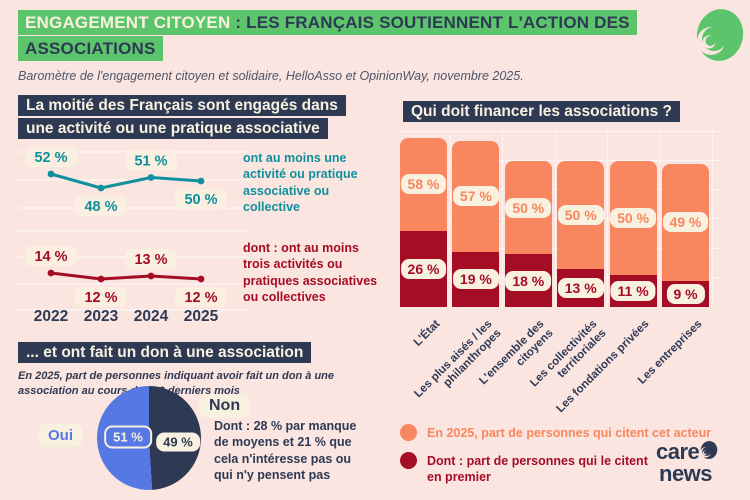 This screenshot has height=500, width=750. What do you see at coordinates (686, 473) in the screenshot?
I see `brand-news: news` at bounding box center [686, 473].